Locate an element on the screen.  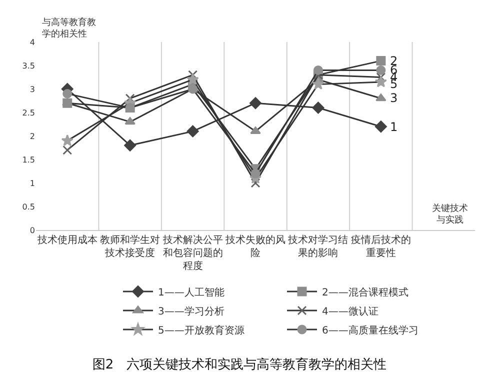
y-tick-label: 1 is located at coordinates (32, 183).